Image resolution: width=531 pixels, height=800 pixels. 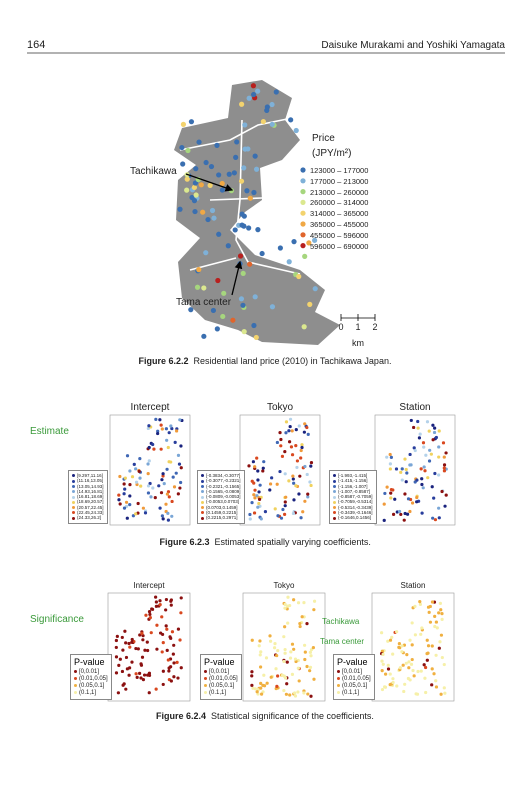 What do you see at coordinates (88, 475) in the screenshot?
I see `legend-item: [9.297,11.16]` at bounding box center [88, 475].